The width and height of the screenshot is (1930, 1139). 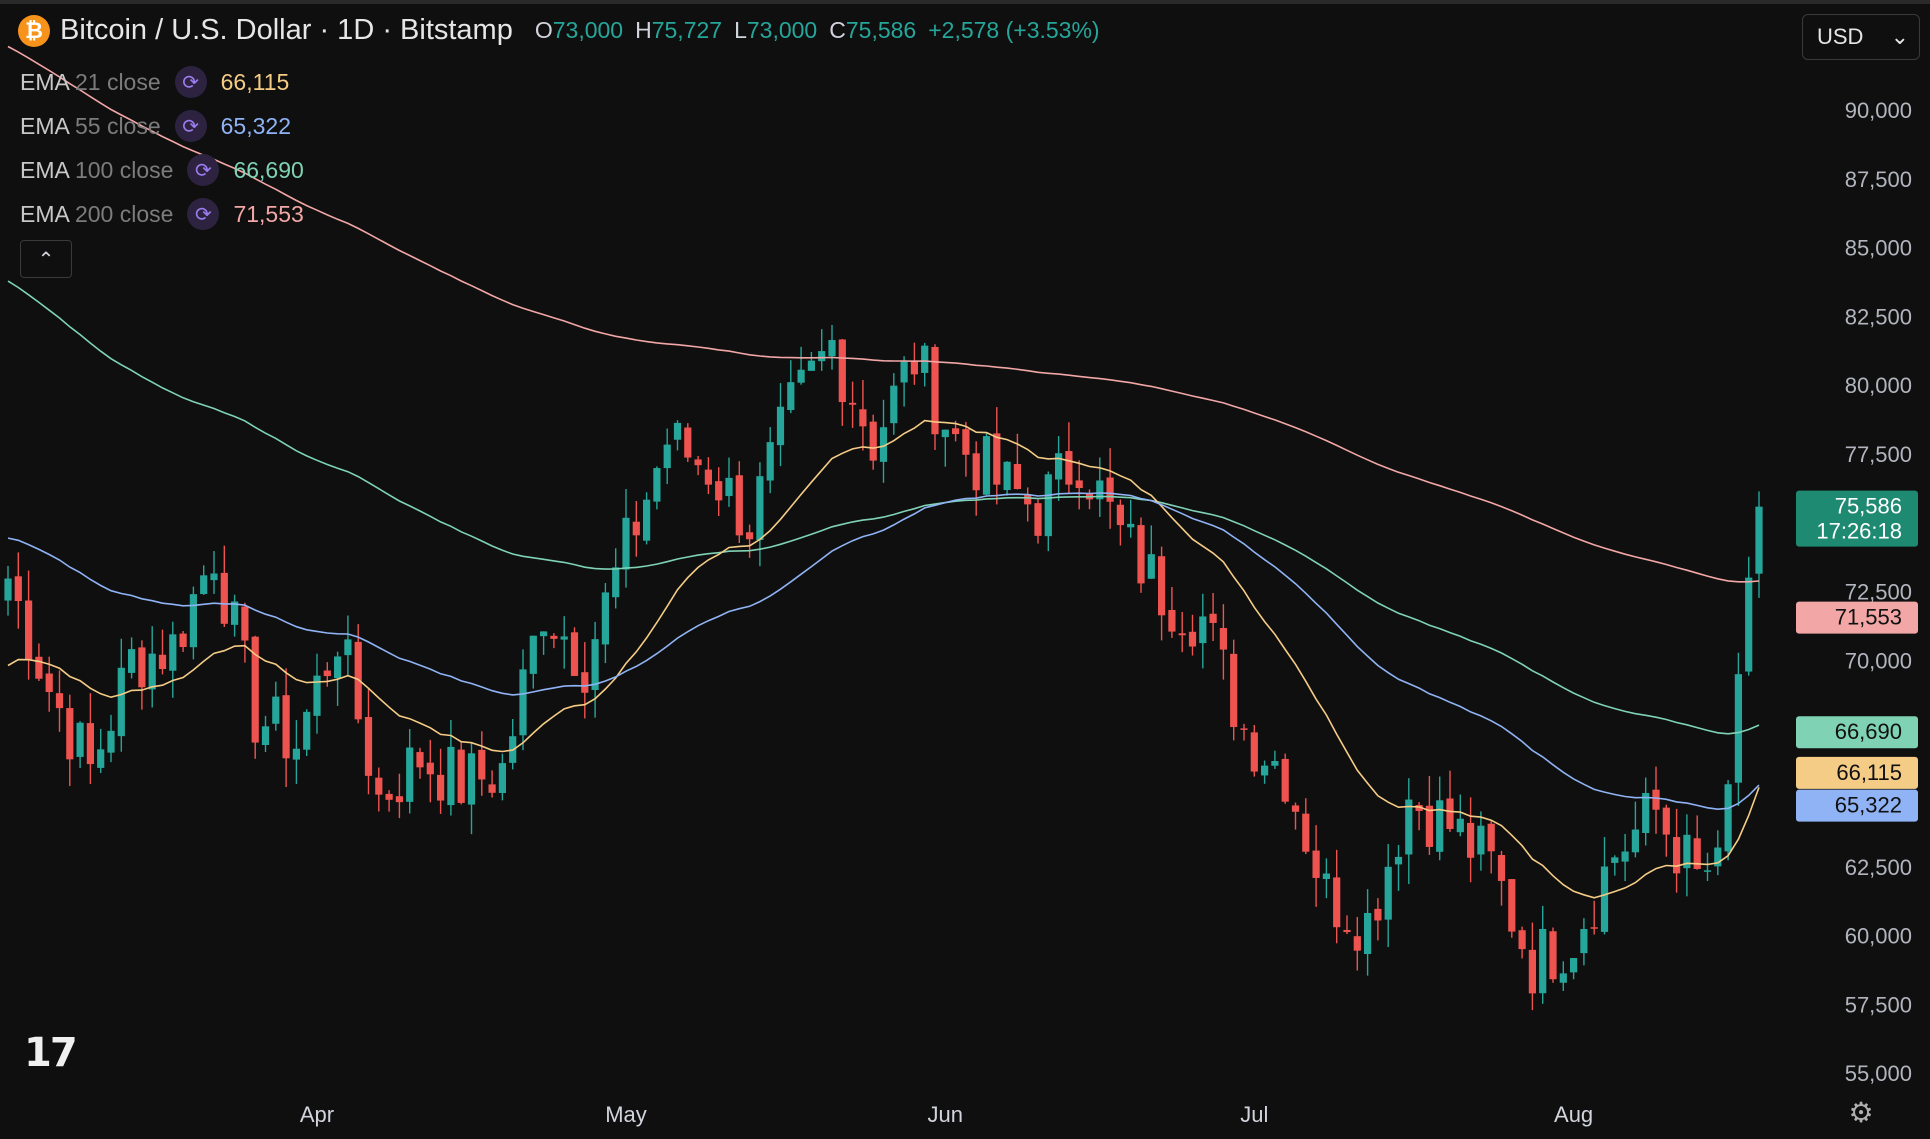 What do you see at coordinates (162, 82) in the screenshot?
I see `legend-row-ema21: EMA 21 close ⟳ 66,115` at bounding box center [162, 82].